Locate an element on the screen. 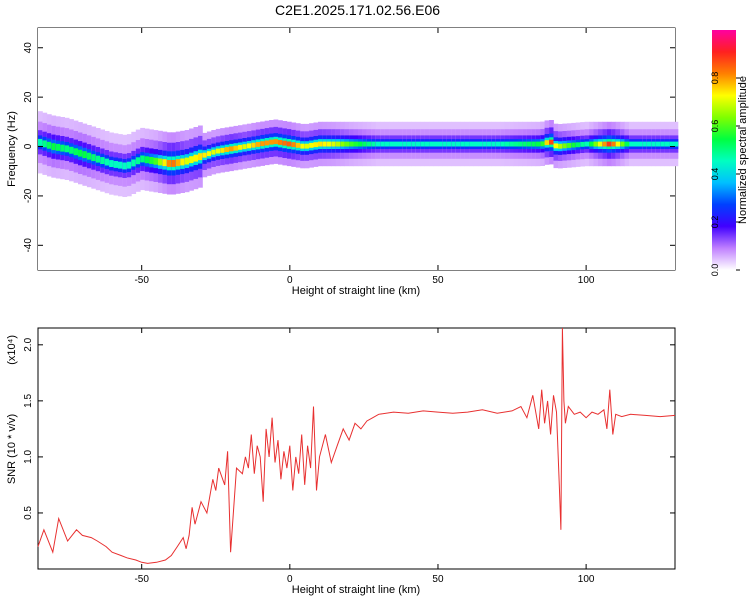 Image resolution: width=750 pixels, height=600 pixels. spectrogram-xtick-label: -50 is located at coordinates (141, 280).